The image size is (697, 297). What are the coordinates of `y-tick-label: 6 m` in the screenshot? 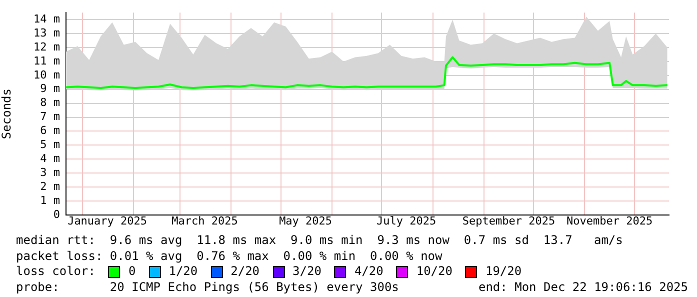 It's located at (50, 131).